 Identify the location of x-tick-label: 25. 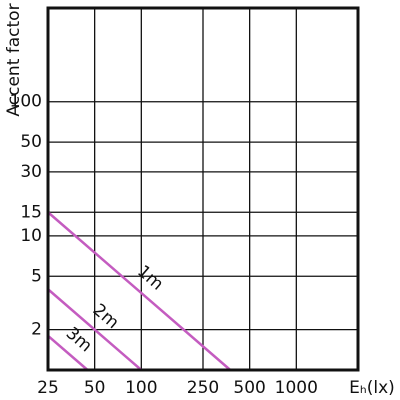
(48, 388).